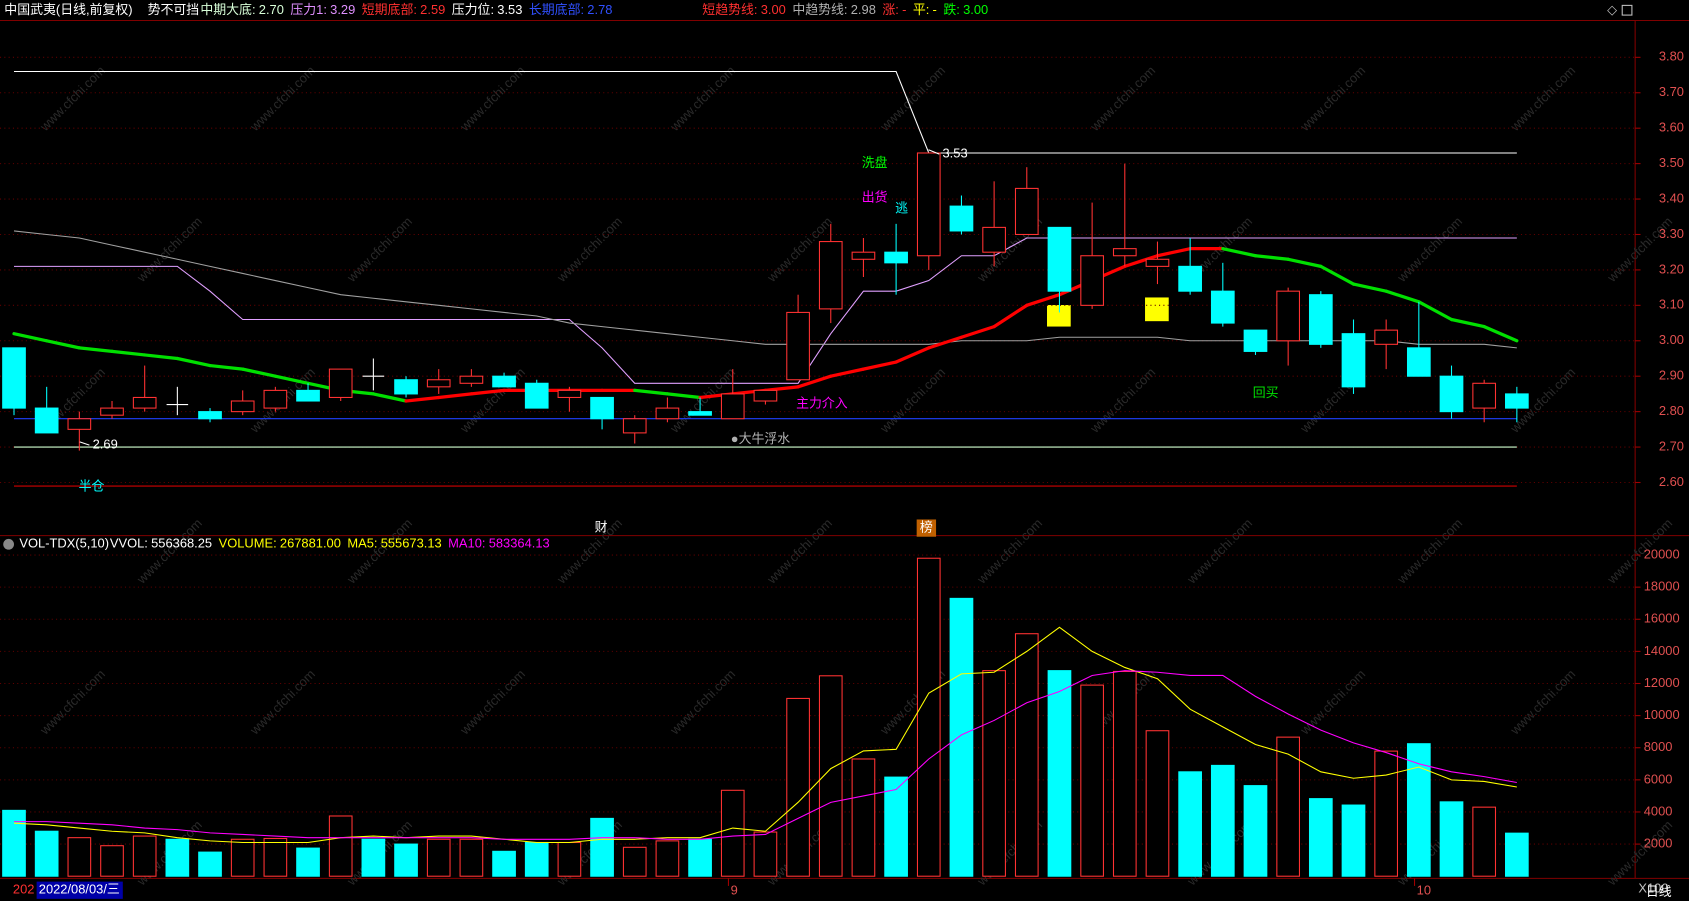 The image size is (1689, 901). What do you see at coordinates (161, 543) in the screenshot?
I see `header-item: VVOL: 556368.25` at bounding box center [161, 543].